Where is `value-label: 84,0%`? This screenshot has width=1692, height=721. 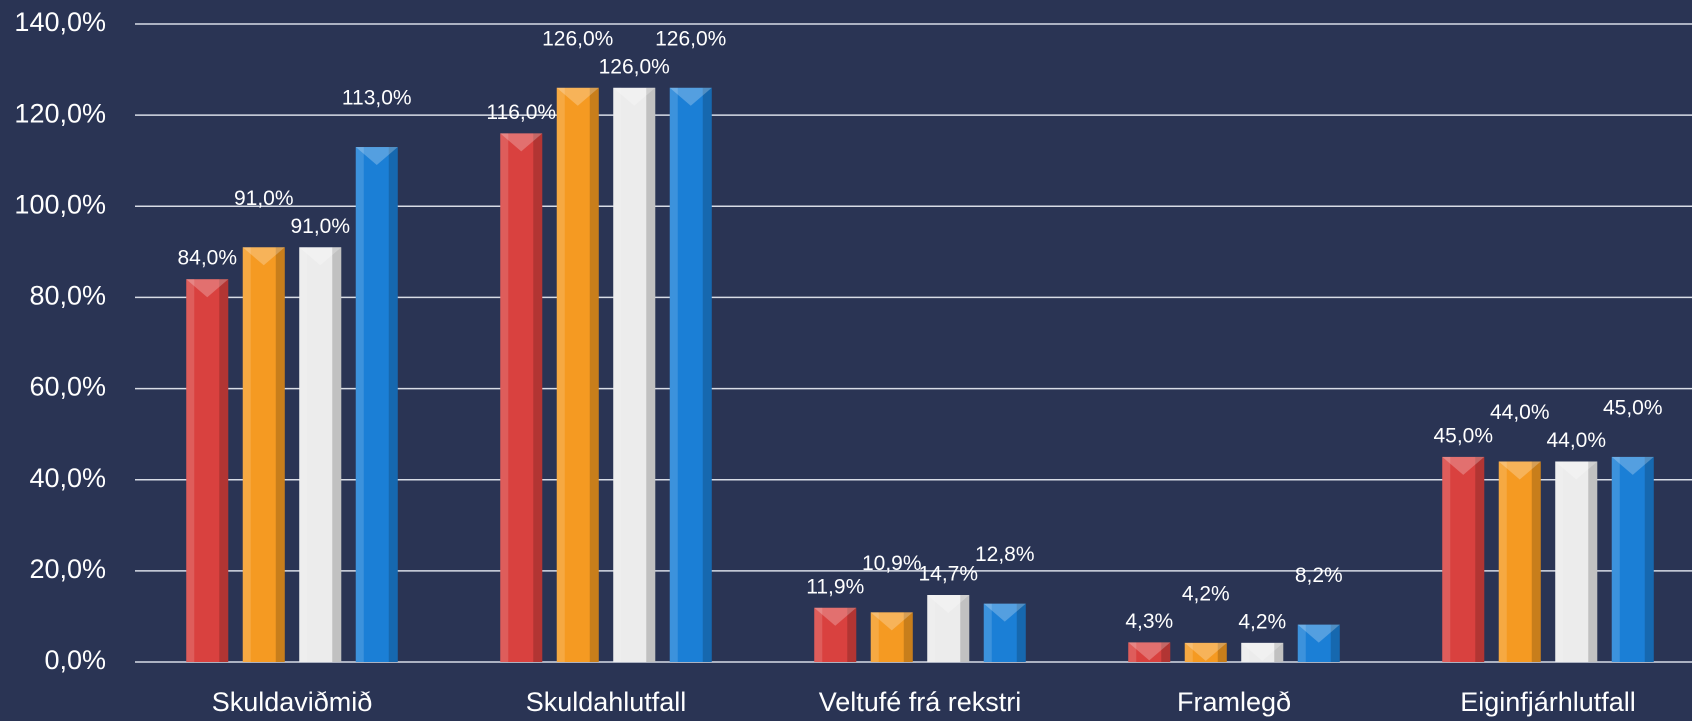
value-label: 84,0% is located at coordinates (207, 258).